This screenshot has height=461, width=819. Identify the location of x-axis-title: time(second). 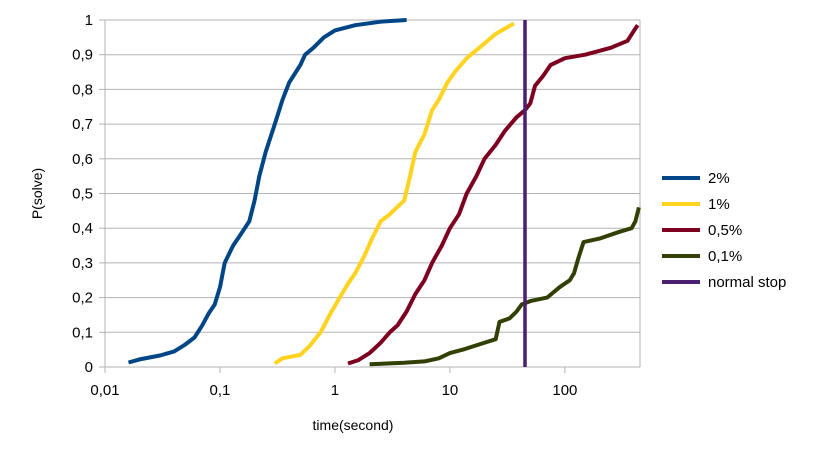
(353, 425).